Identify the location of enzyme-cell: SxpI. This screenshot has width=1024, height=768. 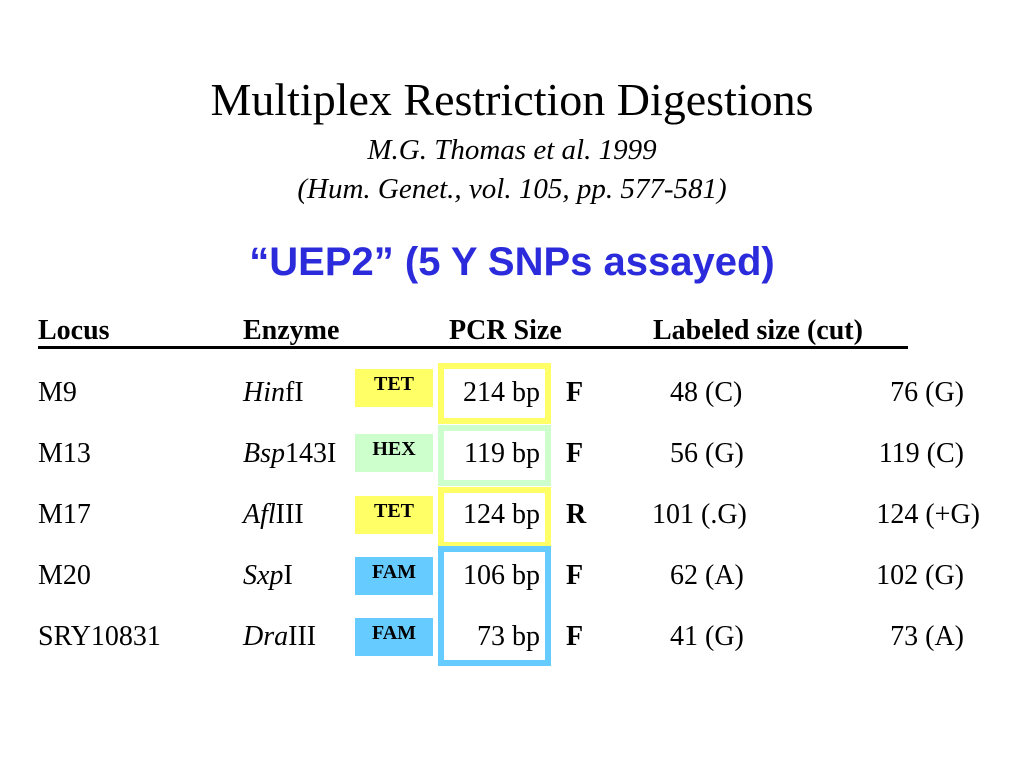
(268, 576).